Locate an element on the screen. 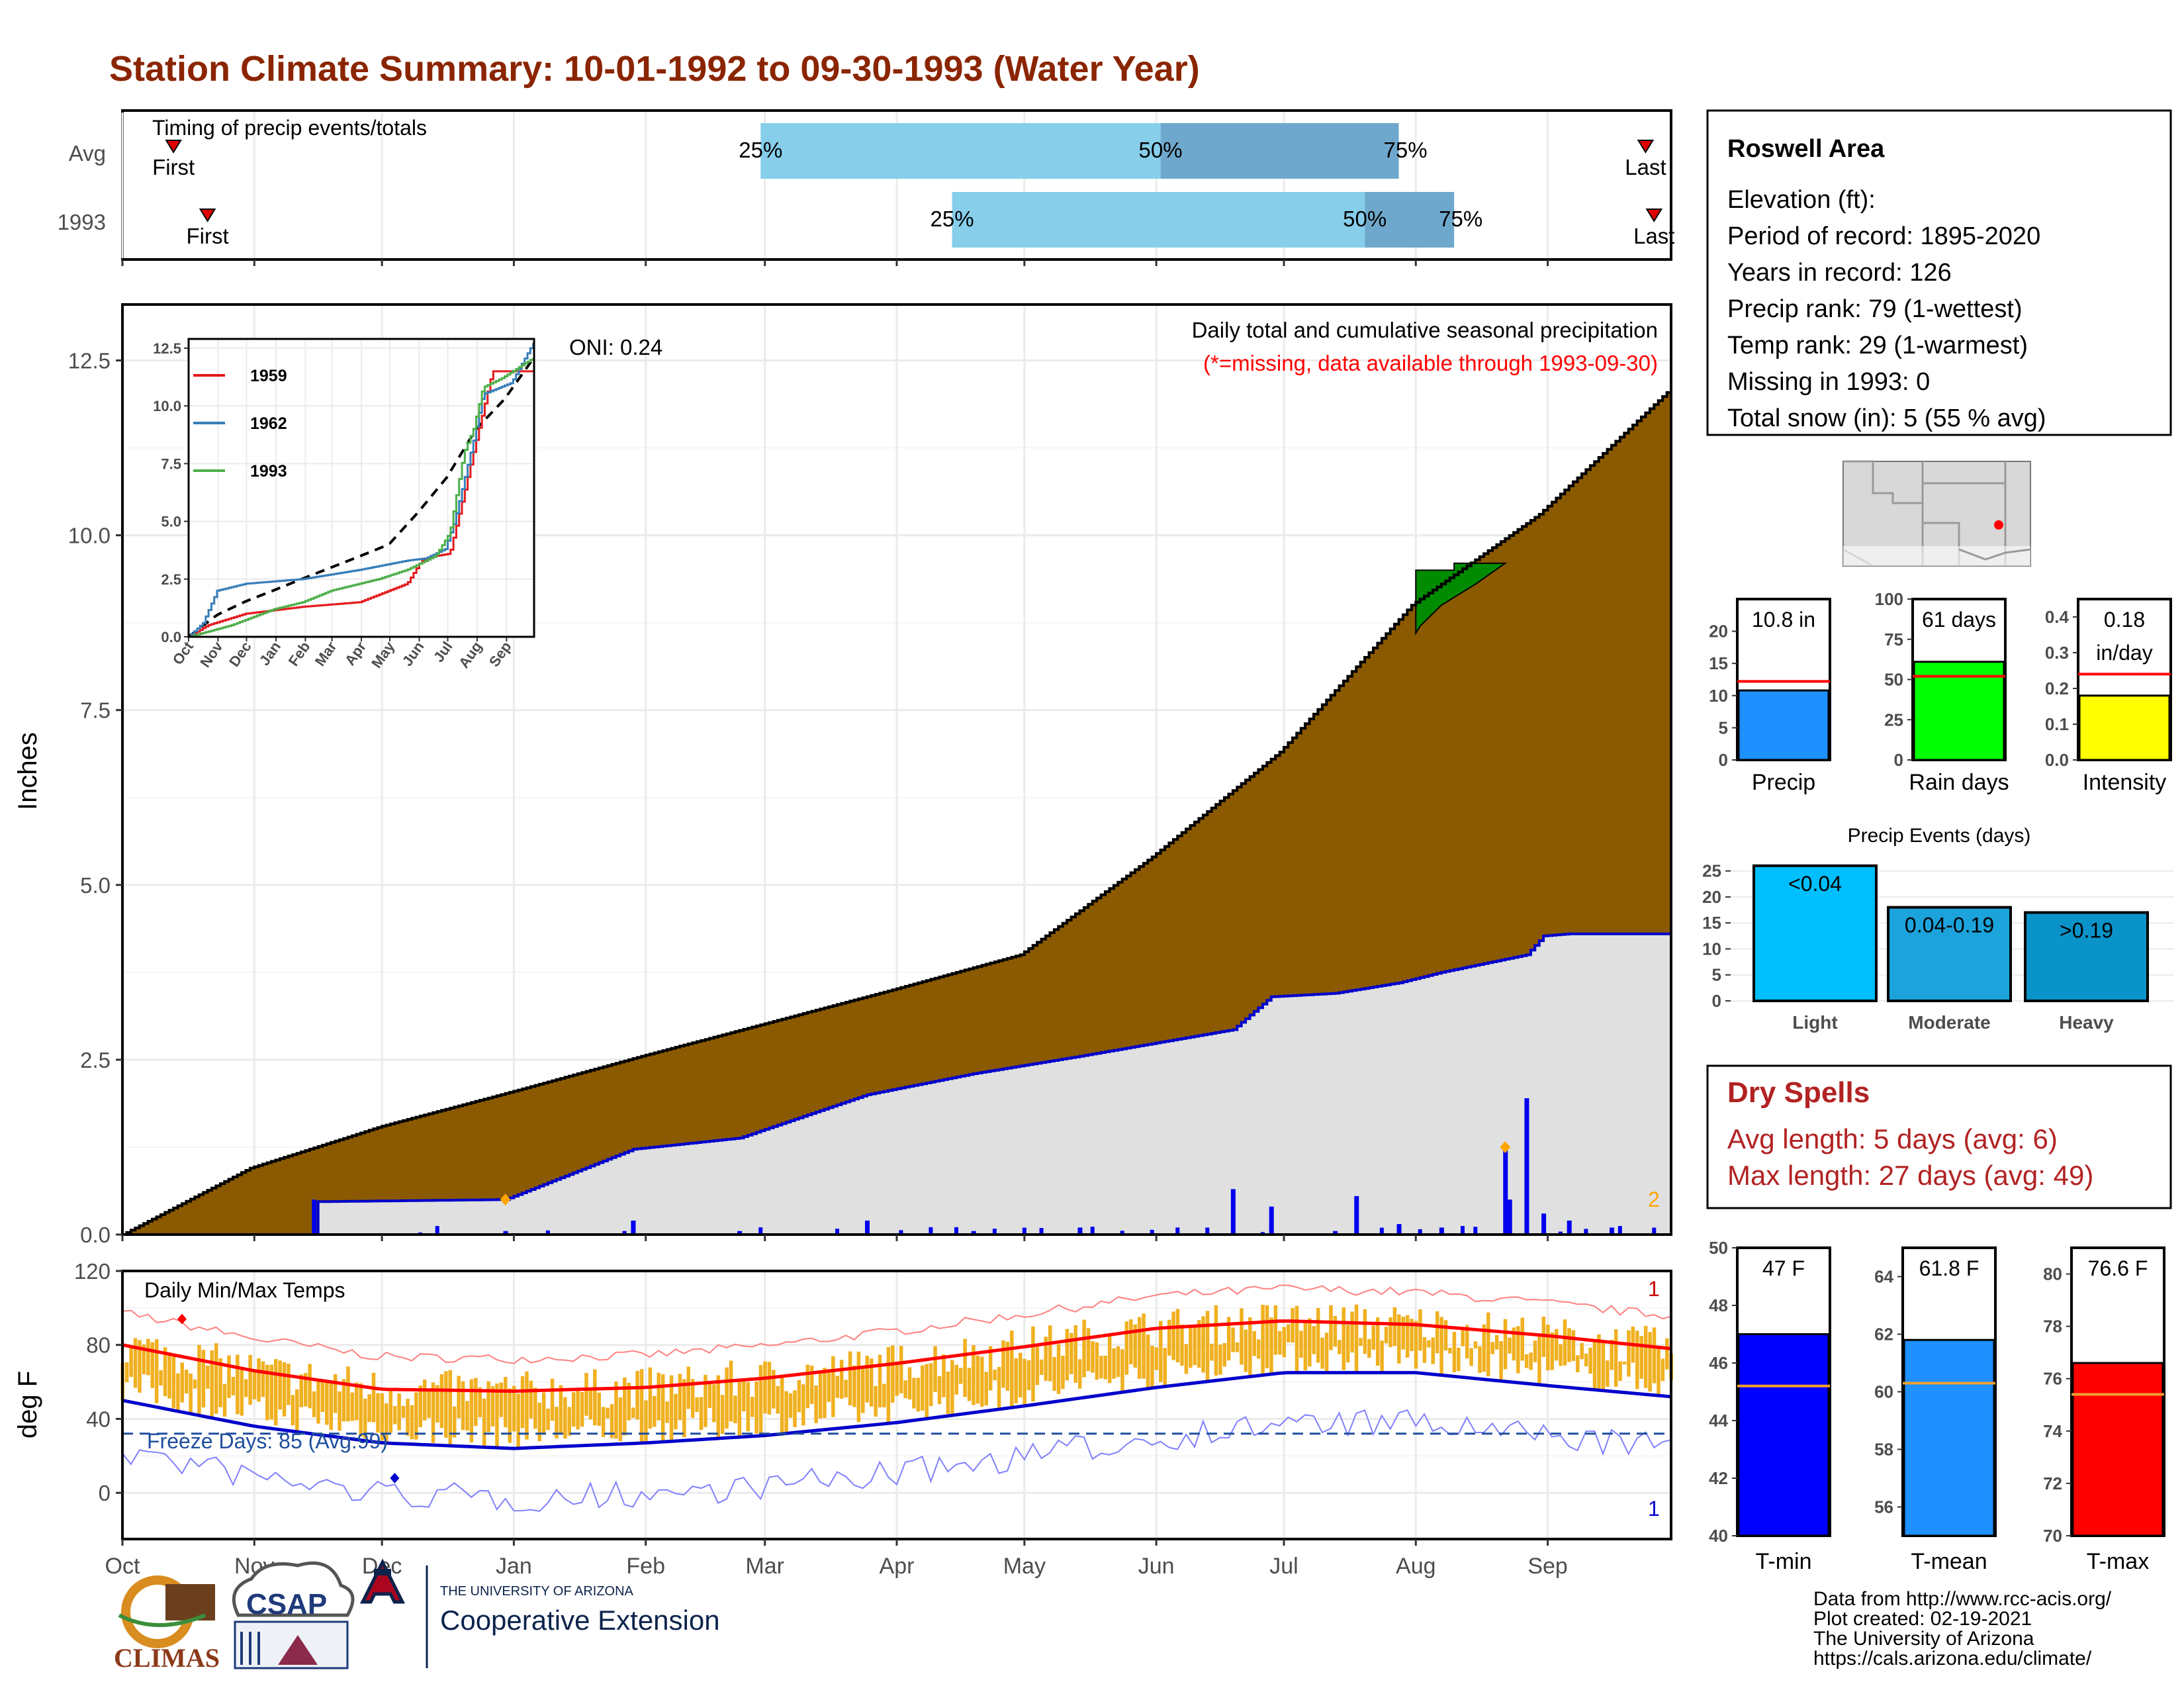 The image size is (2184, 1688). inset-legend-label: 1959 is located at coordinates (268, 376).